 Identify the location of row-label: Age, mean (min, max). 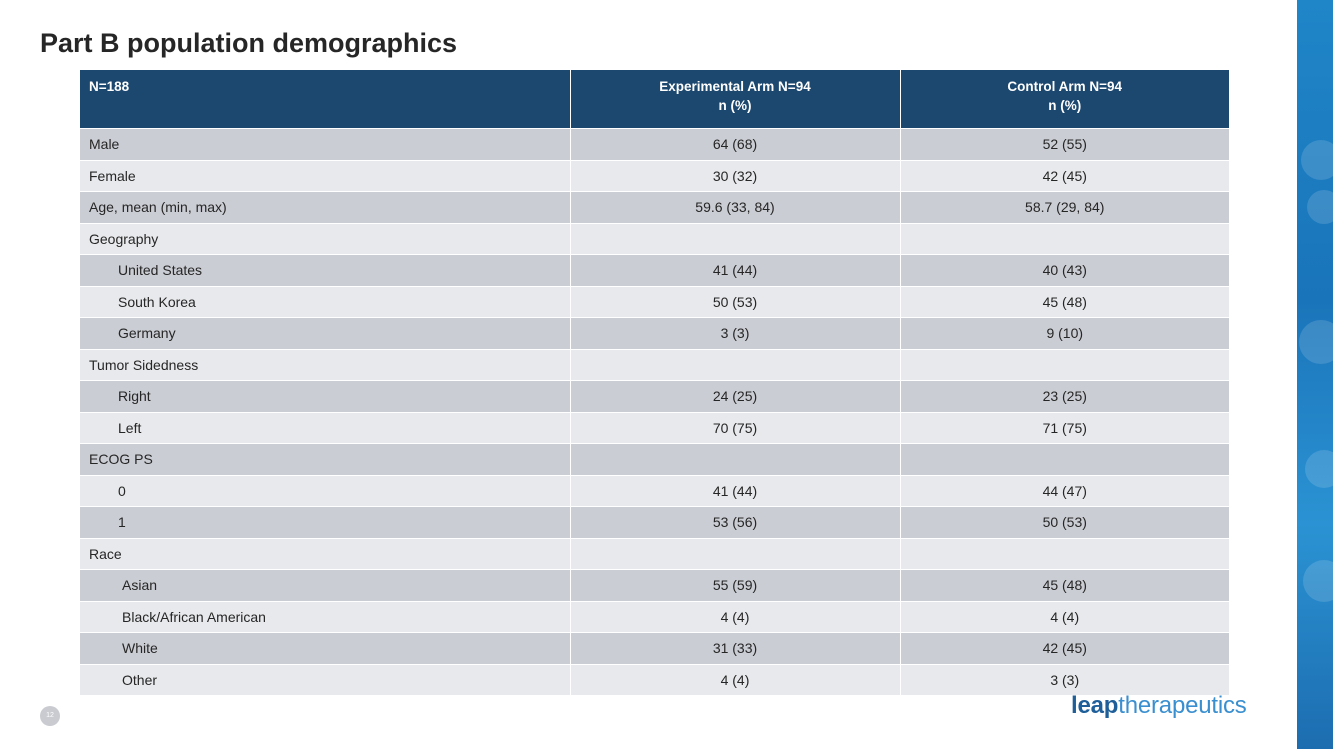
(325, 207).